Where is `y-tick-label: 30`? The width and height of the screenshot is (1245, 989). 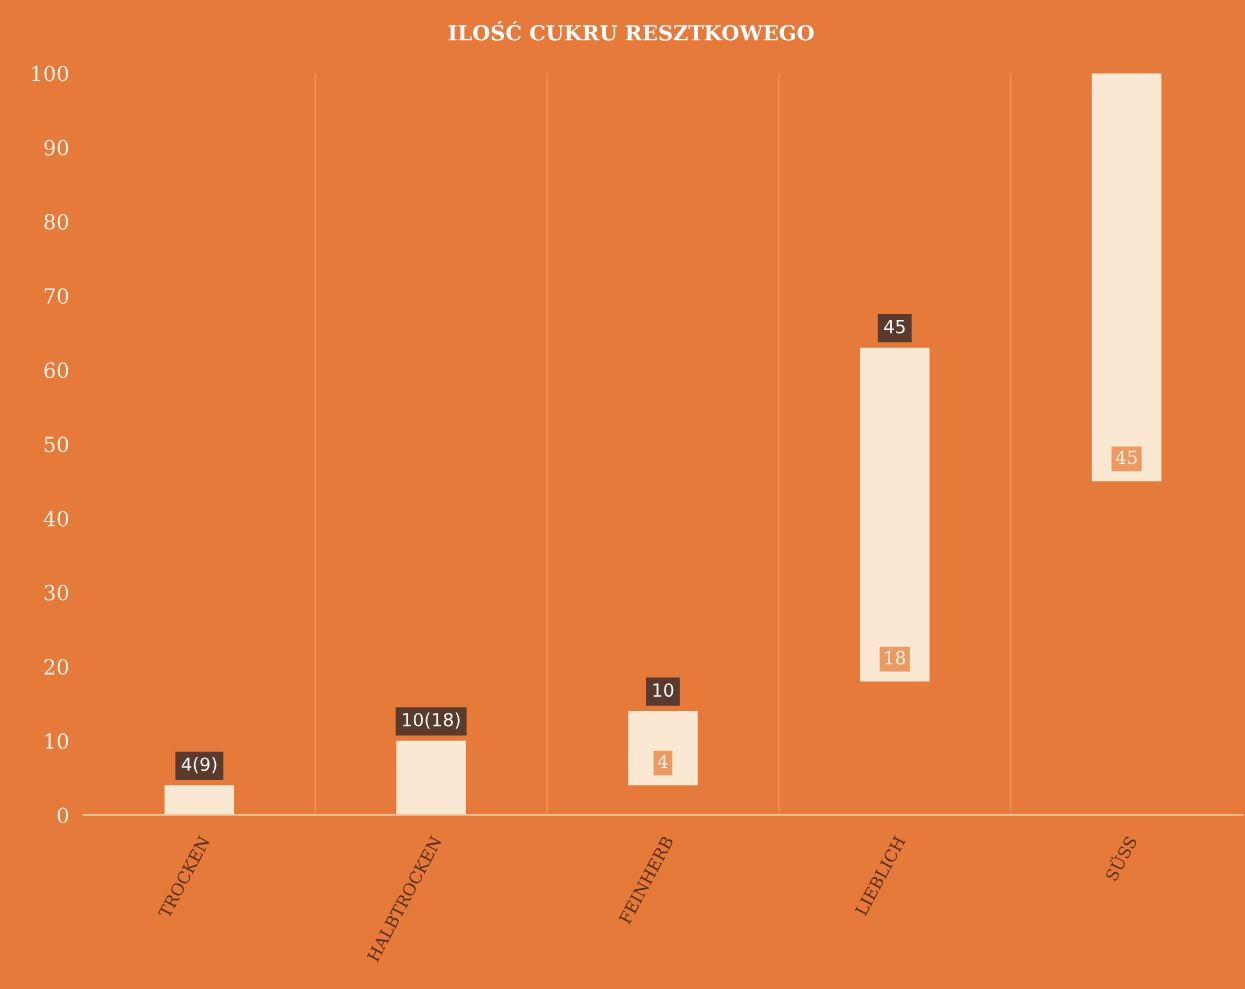 y-tick-label: 30 is located at coordinates (56, 592).